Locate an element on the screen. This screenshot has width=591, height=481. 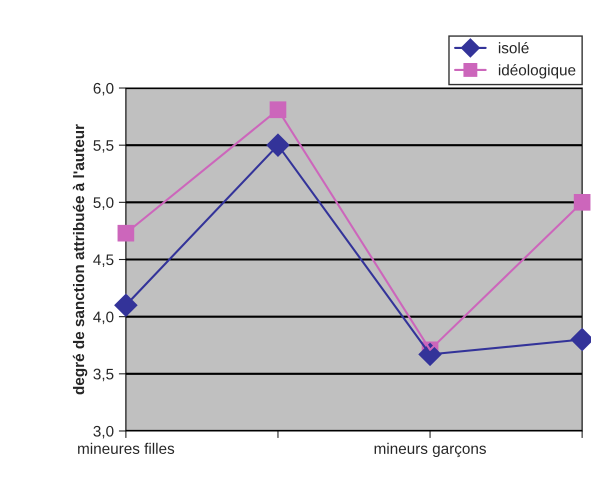
x-tick-label: mineurs garçons is located at coordinates (430, 450).